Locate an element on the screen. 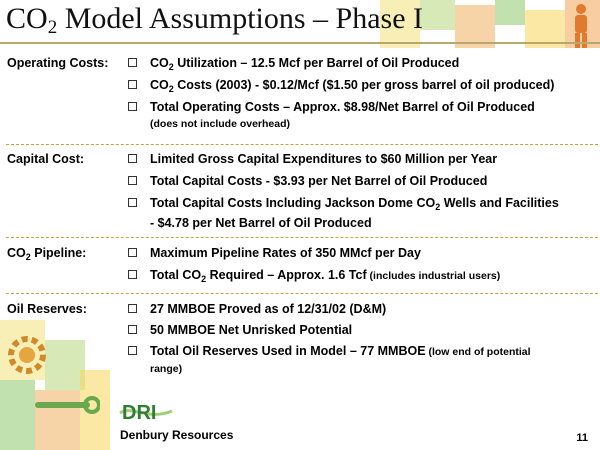  section-label-operating-costs: Operating Costs: is located at coordinates (58, 63).